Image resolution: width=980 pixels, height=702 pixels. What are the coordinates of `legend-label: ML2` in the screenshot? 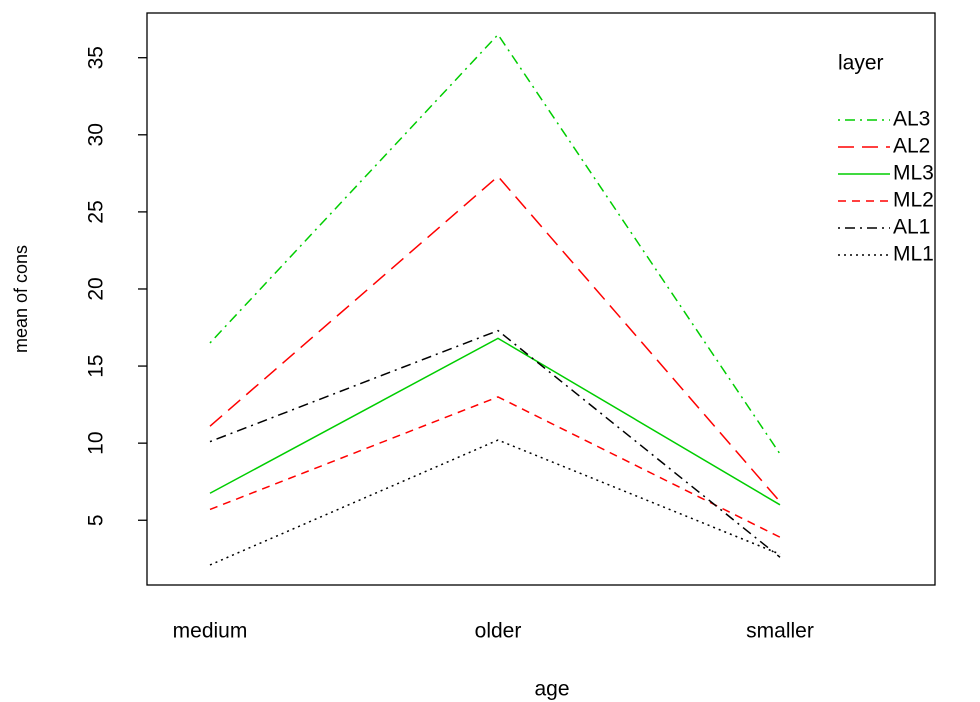 It's located at (913, 200).